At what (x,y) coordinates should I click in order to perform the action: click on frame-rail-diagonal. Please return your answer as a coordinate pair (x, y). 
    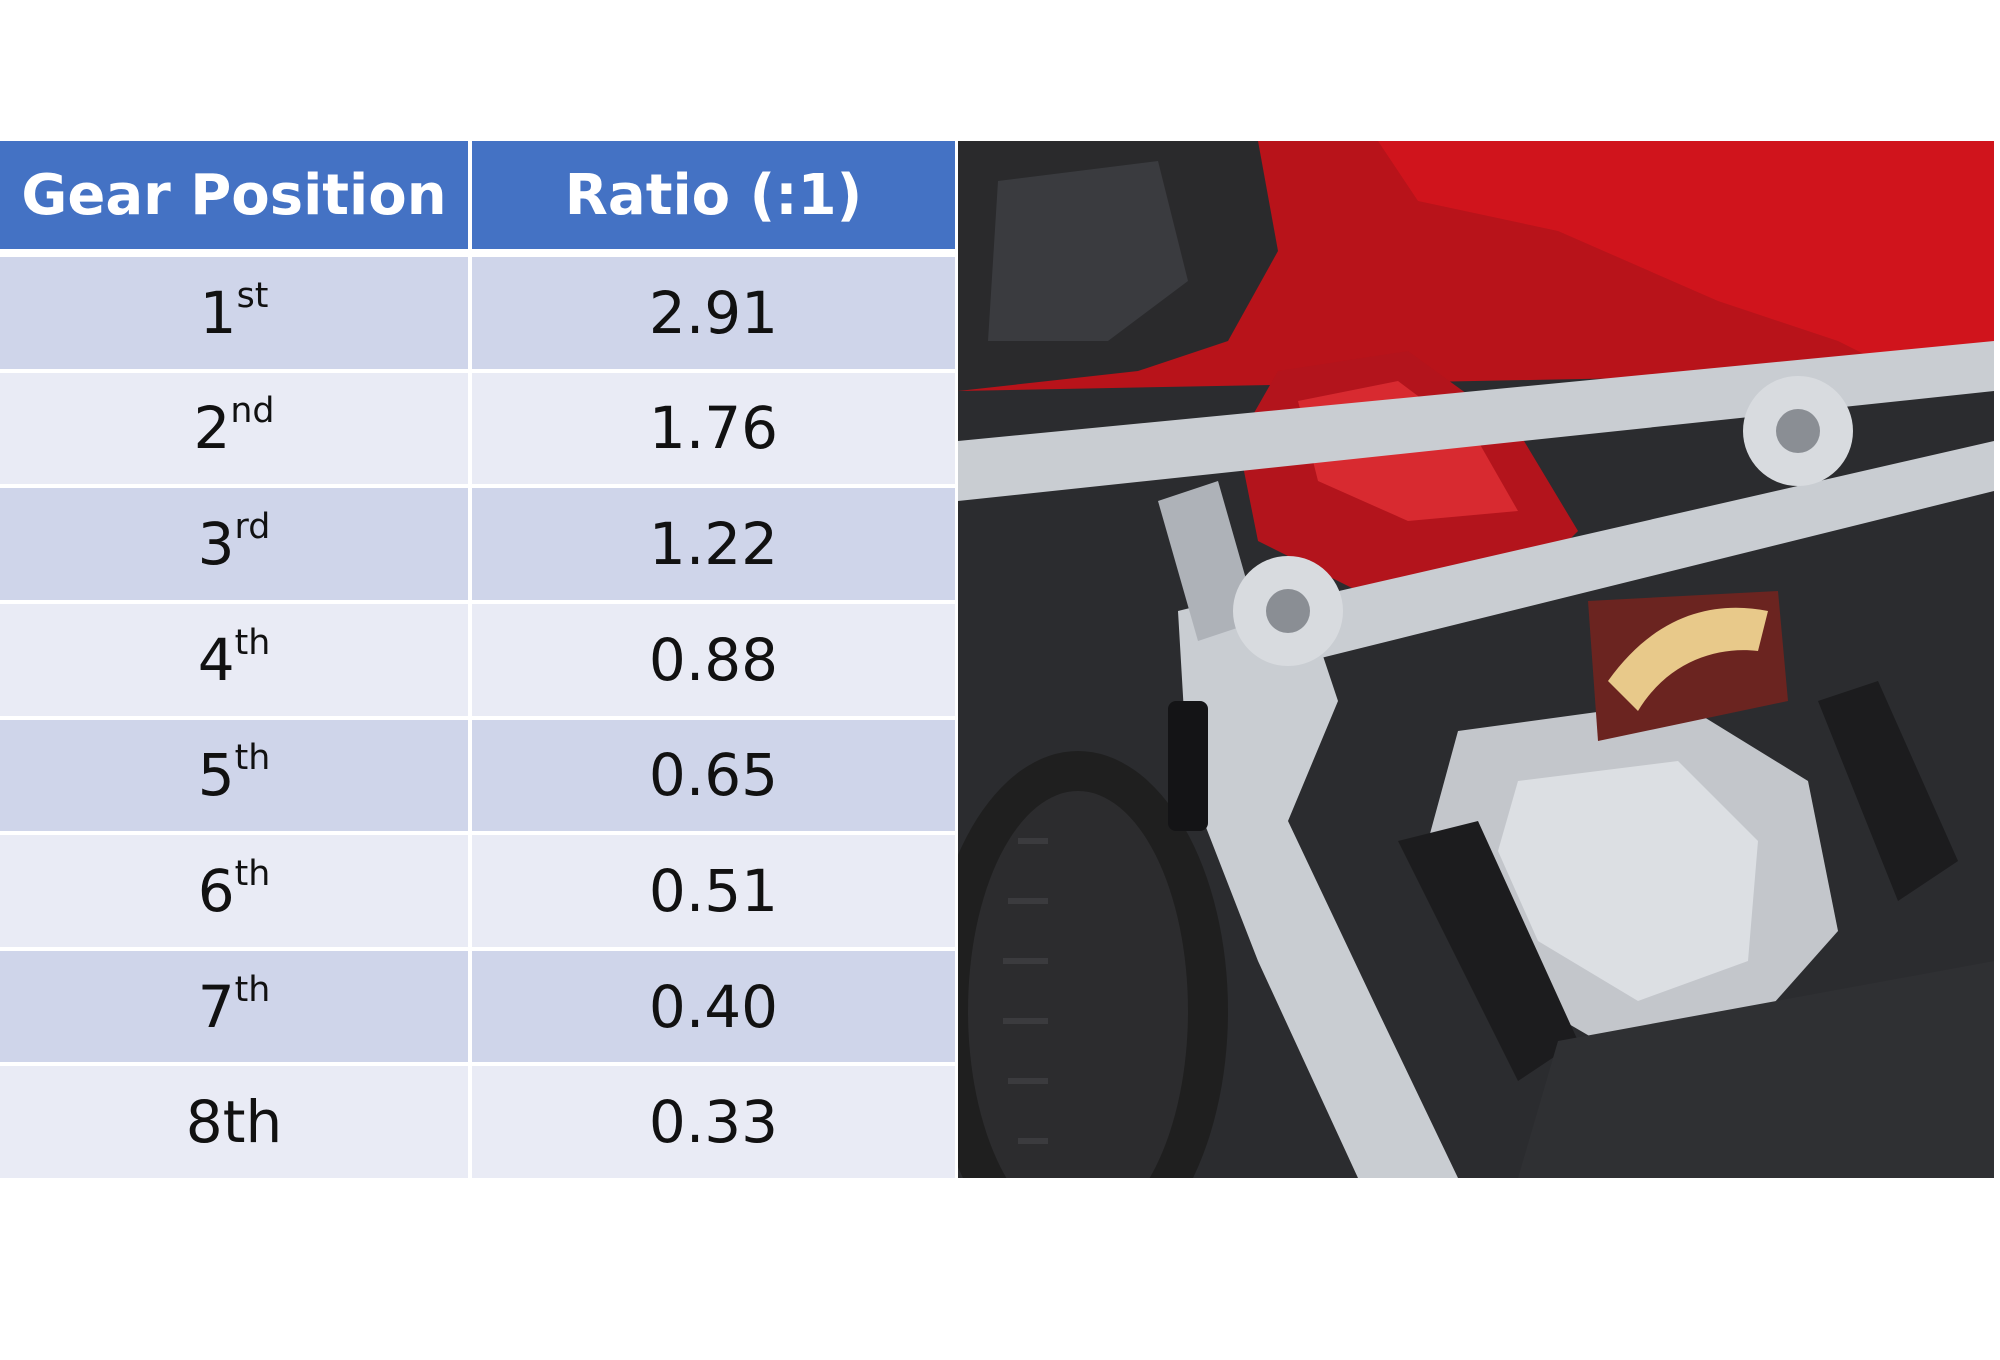
    Looking at the image, I should click on (1318, 879).